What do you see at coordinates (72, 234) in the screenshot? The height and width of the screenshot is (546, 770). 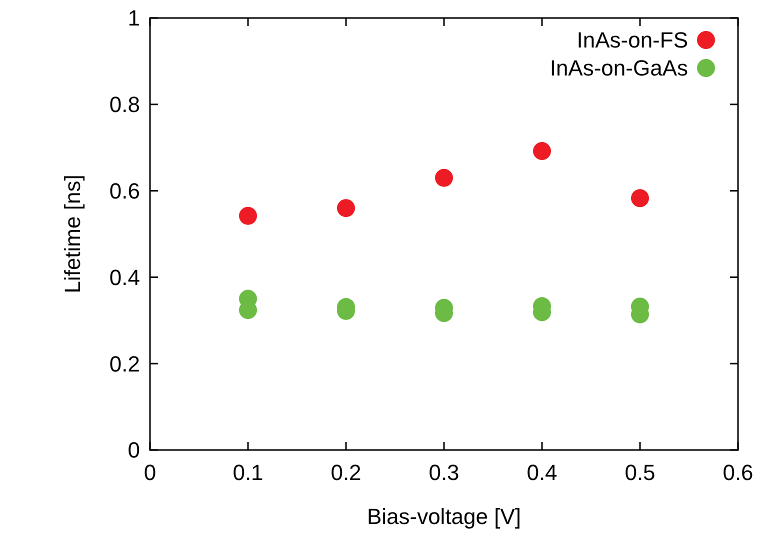 I see `y-axis-title: Lifetime [ns]` at bounding box center [72, 234].